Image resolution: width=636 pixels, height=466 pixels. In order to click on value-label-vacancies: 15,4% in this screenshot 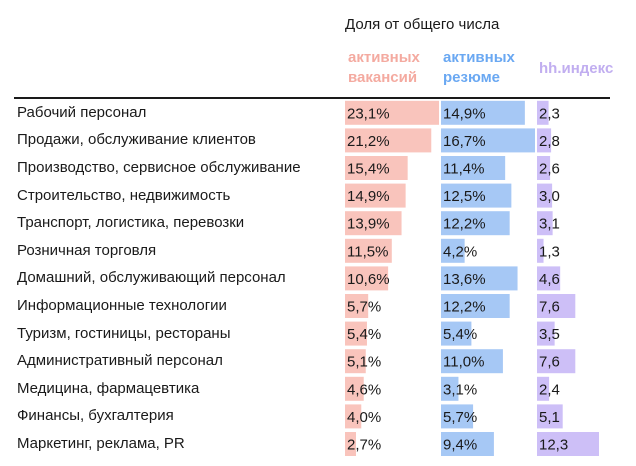, I will do `click(368, 169)`.